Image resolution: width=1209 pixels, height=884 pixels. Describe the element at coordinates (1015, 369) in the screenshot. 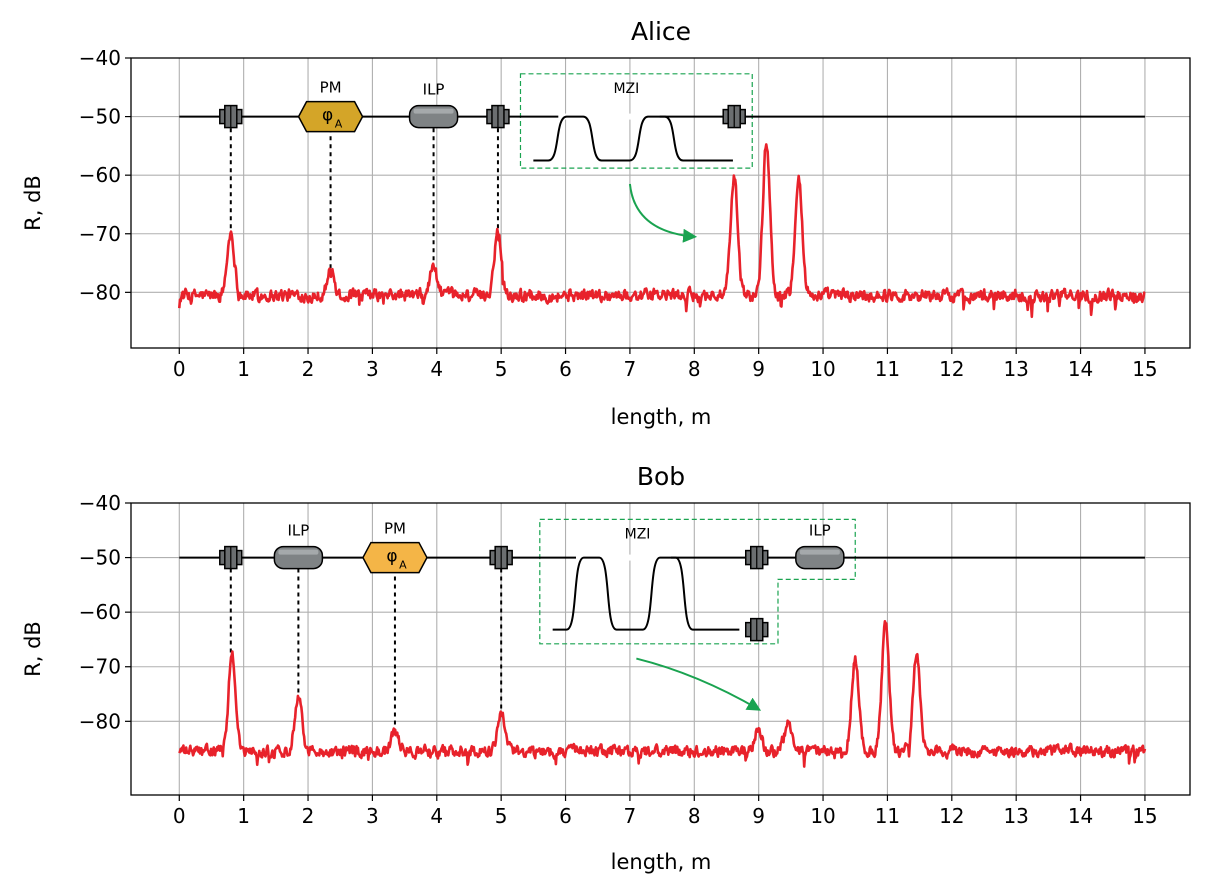

I see `alice-xtick-label: 13` at that location.